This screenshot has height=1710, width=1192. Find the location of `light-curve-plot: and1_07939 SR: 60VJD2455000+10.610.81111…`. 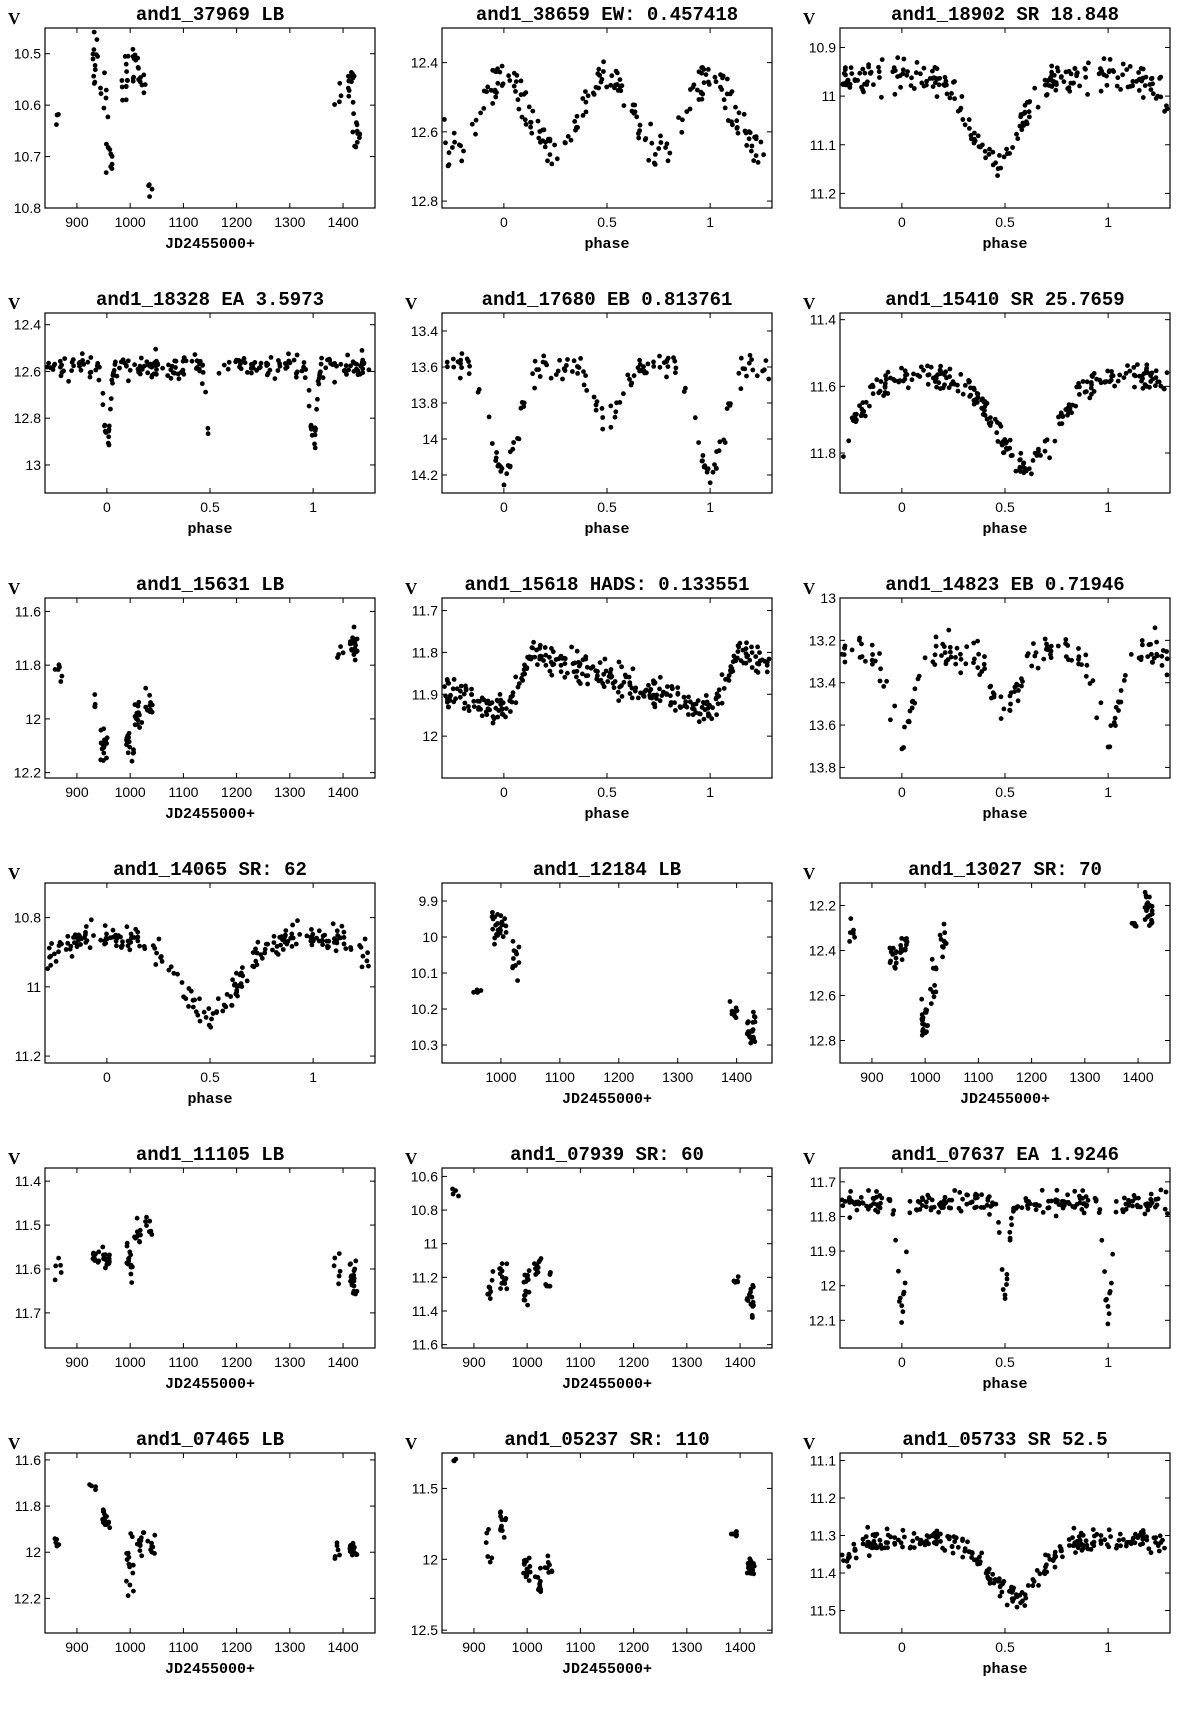

light-curve-plot: and1_07939 SR: 60VJD2455000+10.610.81111… is located at coordinates (589, 1268).